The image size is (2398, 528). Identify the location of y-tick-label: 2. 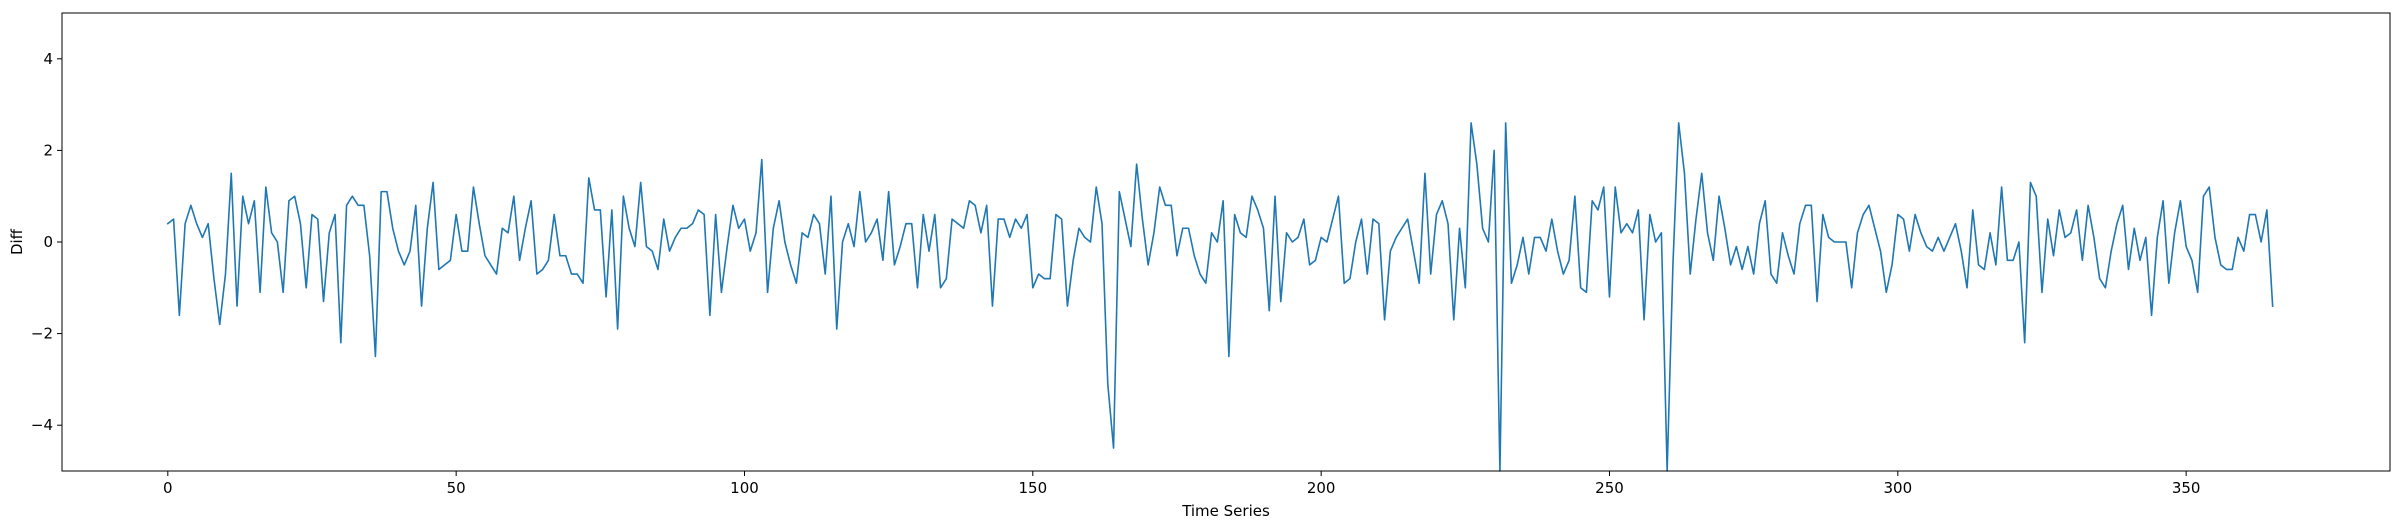
(48, 150).